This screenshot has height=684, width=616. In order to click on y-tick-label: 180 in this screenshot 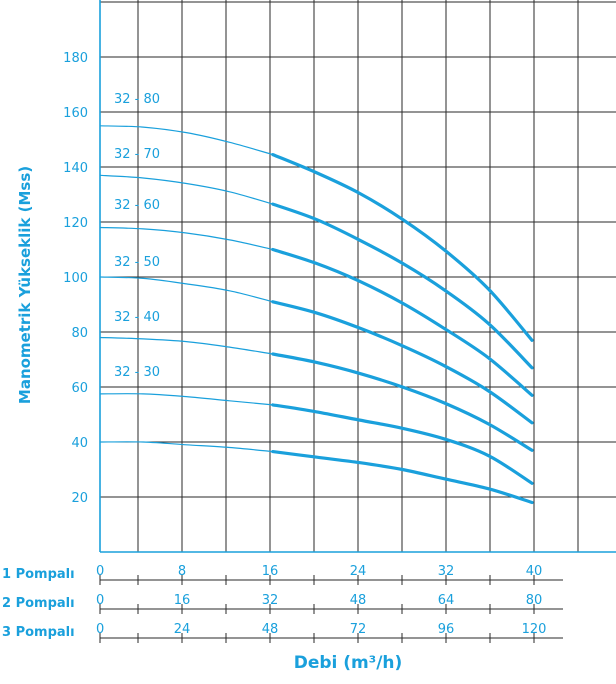, I will do `click(75, 58)`.